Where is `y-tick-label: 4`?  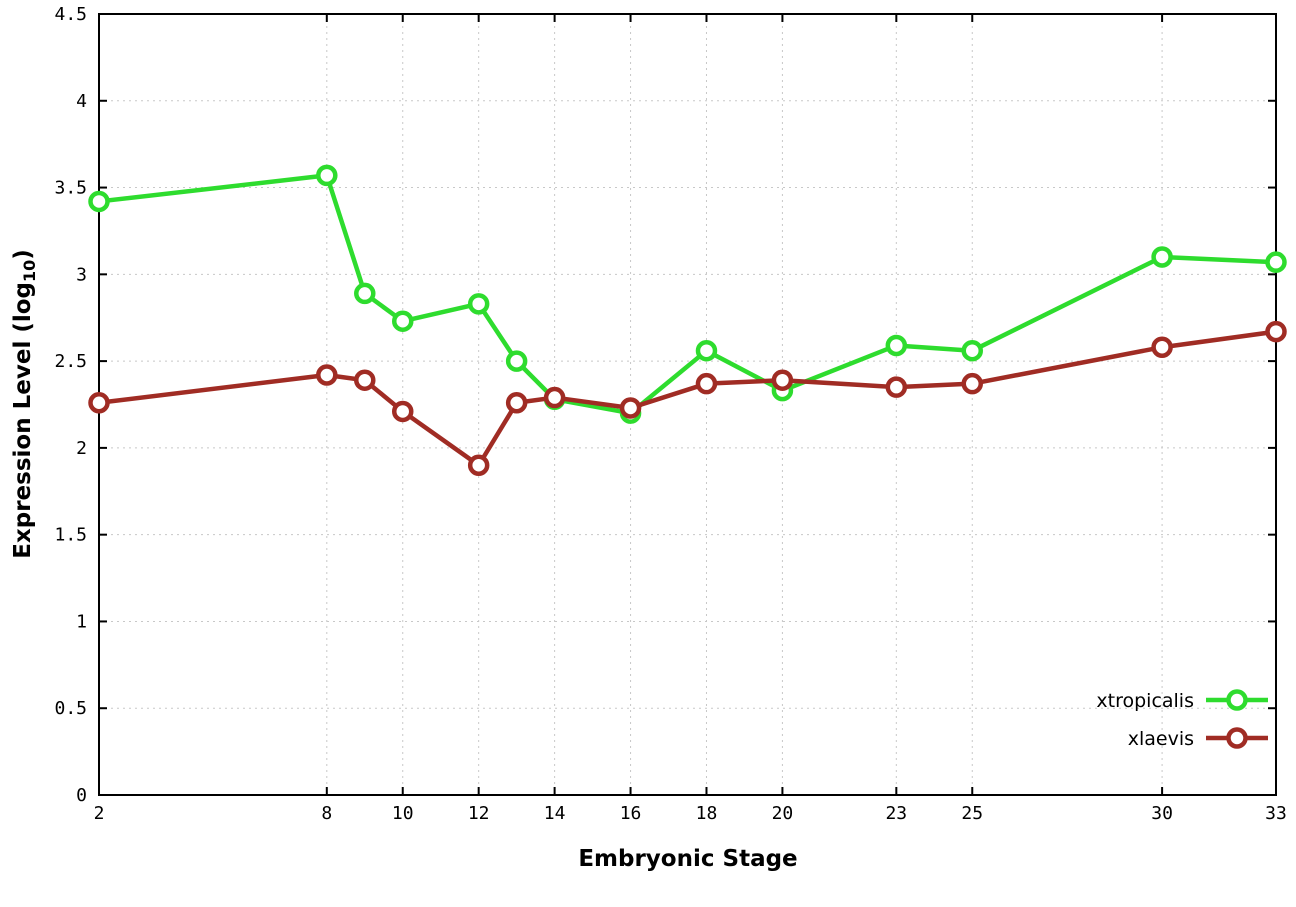
y-tick-label: 4 is located at coordinates (81, 101).